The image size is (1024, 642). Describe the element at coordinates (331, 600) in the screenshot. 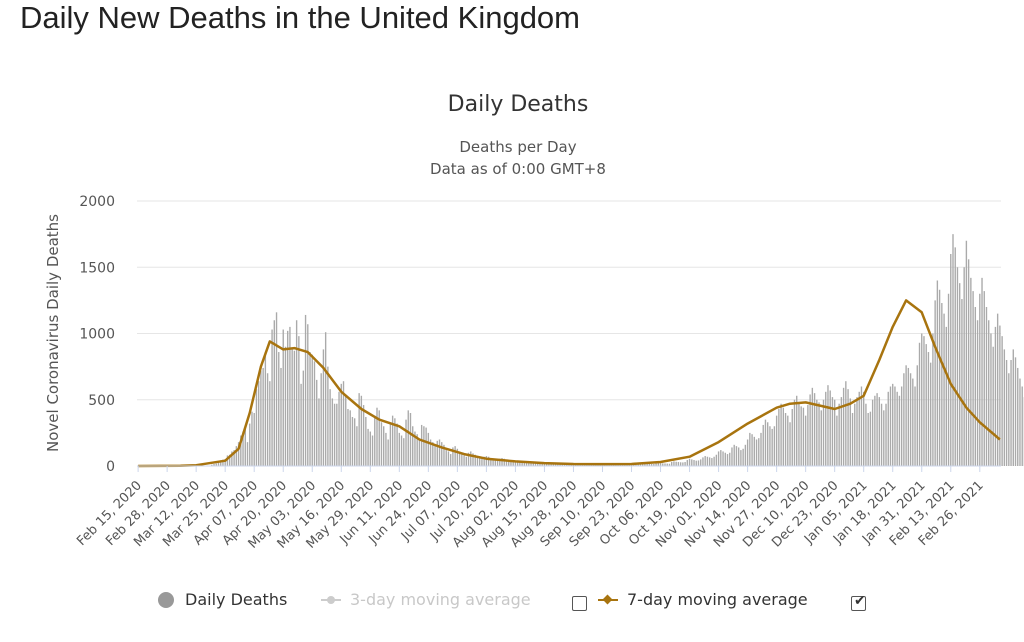

I see `three-day-average-legend-line-icon` at that location.